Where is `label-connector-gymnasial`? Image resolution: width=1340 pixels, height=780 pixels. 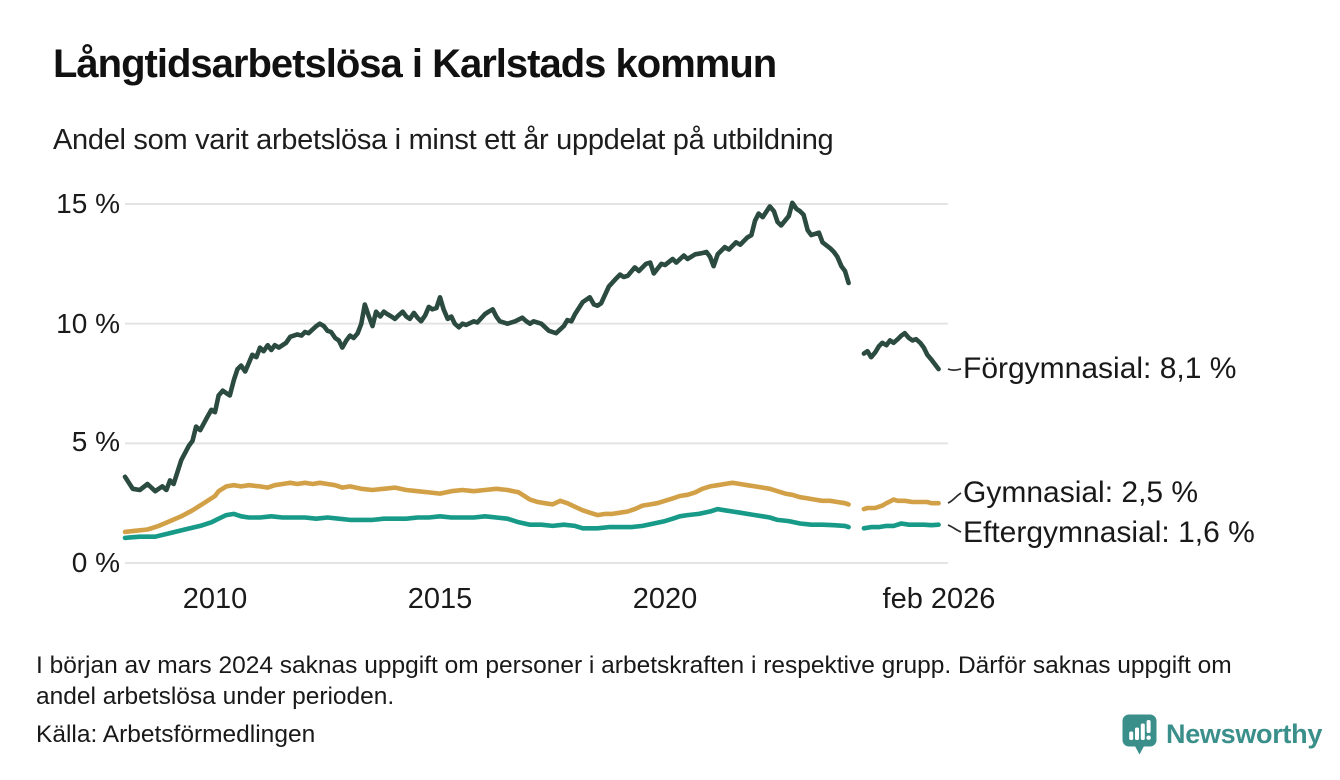
label-connector-gymnasial is located at coordinates (954, 498).